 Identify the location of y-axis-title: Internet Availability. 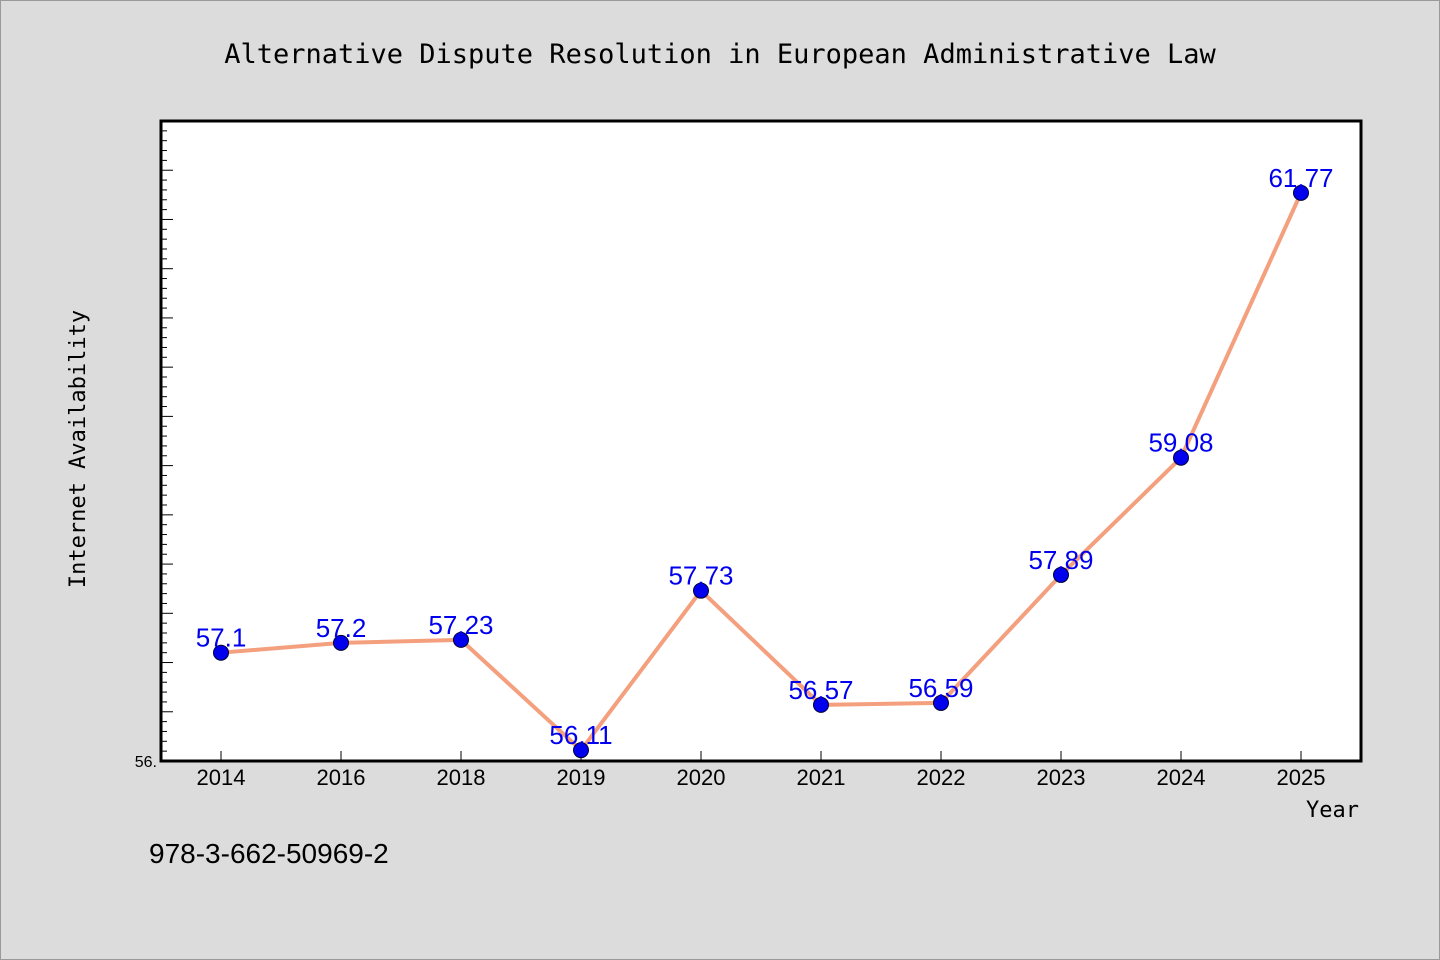
(78, 449).